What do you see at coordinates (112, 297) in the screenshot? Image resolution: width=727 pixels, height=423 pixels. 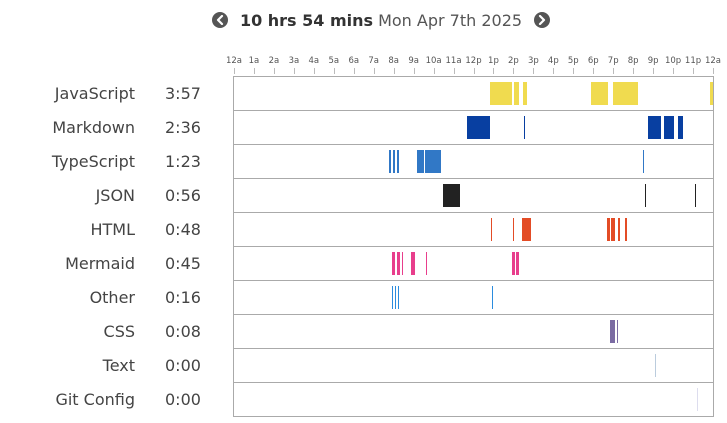 I see `language-name: Other` at bounding box center [112, 297].